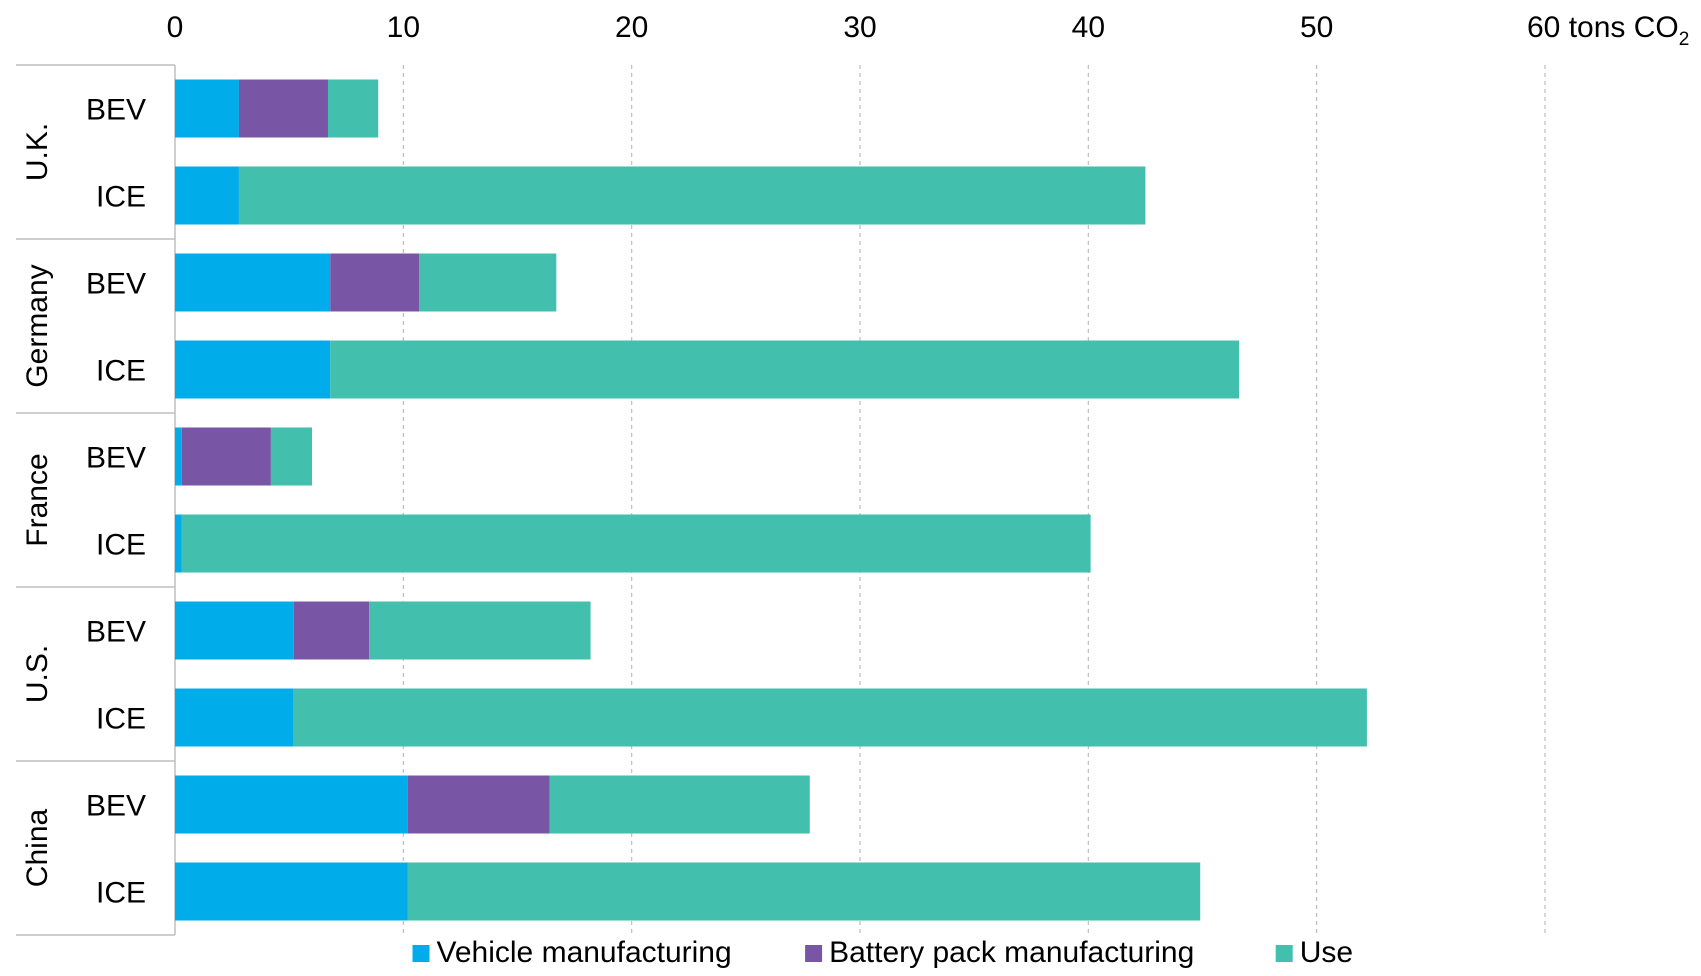 The height and width of the screenshot is (976, 1701). Describe the element at coordinates (1608, 30) in the screenshot. I see `x-tick-label: 60 tons CO2` at that location.